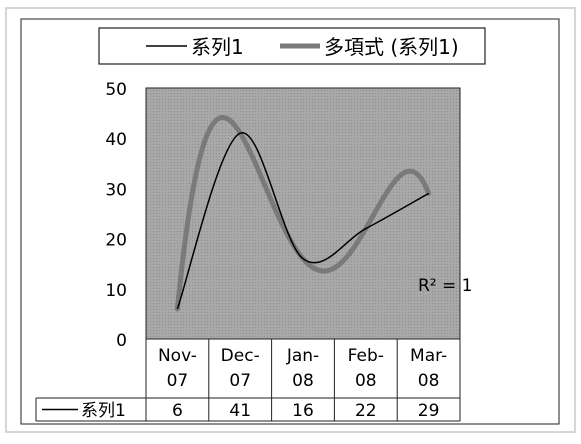  Describe the element at coordinates (428, 356) in the screenshot. I see `x-category-label: Mar-` at that location.